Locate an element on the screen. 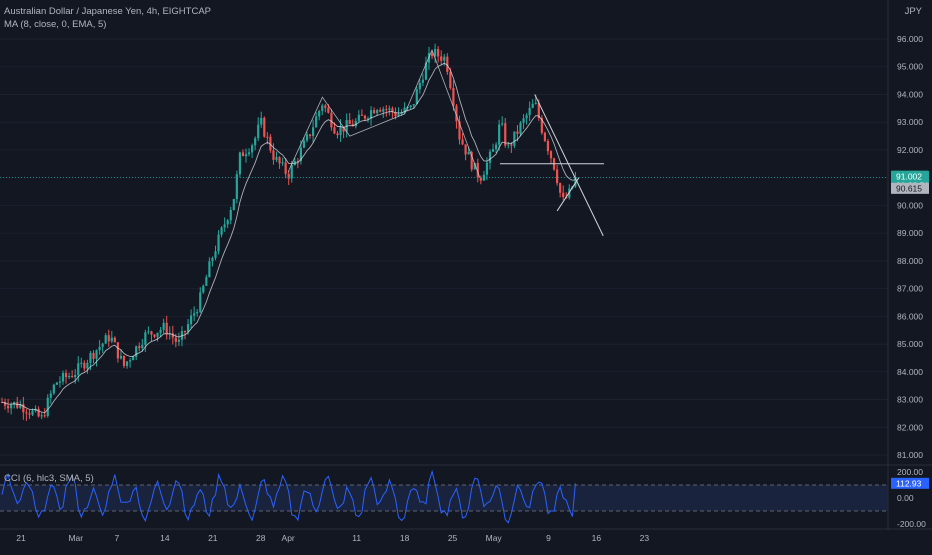 This screenshot has height=555, width=932. time-tick-label: 11 is located at coordinates (356, 538).